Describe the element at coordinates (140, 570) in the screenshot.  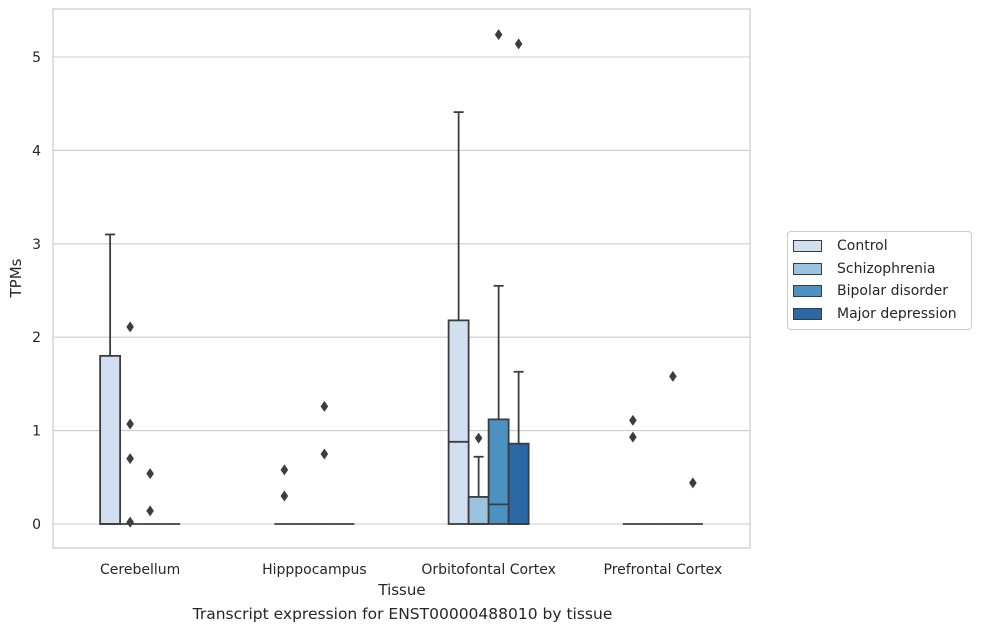
I see `x-tick-label: Cerebellum` at that location.